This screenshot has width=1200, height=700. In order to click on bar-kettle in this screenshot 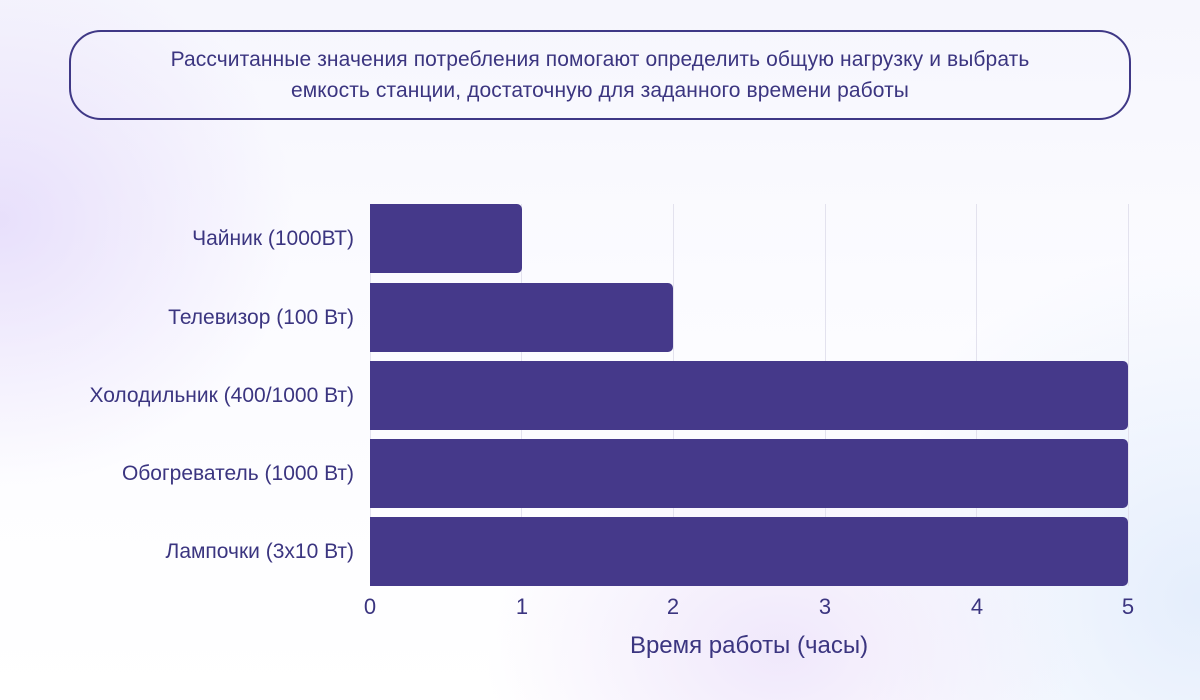, I will do `click(446, 238)`.